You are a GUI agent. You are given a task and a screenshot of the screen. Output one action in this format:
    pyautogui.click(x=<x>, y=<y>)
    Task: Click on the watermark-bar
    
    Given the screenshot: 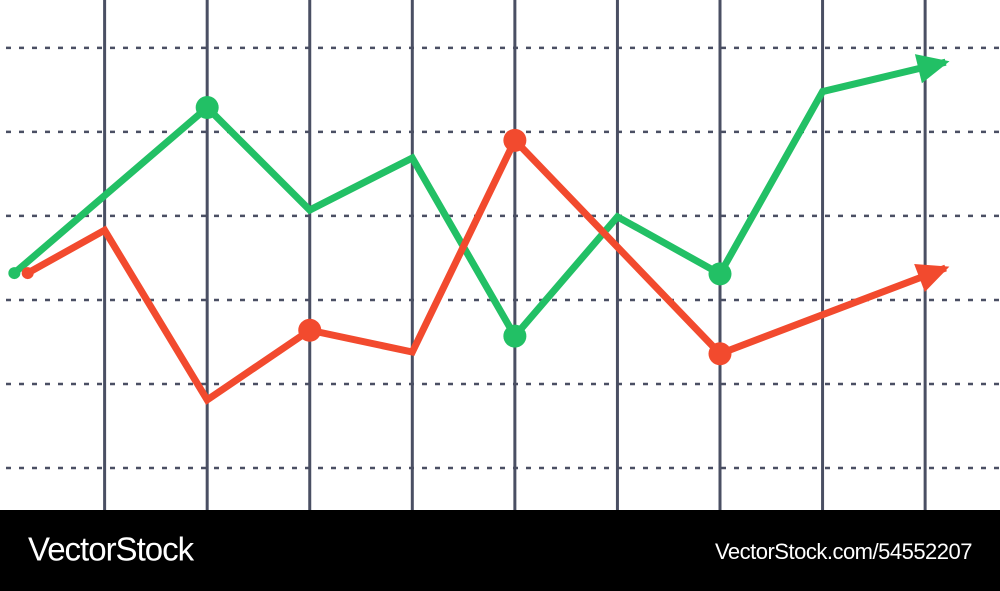 What is the action you would take?
    pyautogui.click(x=500, y=550)
    